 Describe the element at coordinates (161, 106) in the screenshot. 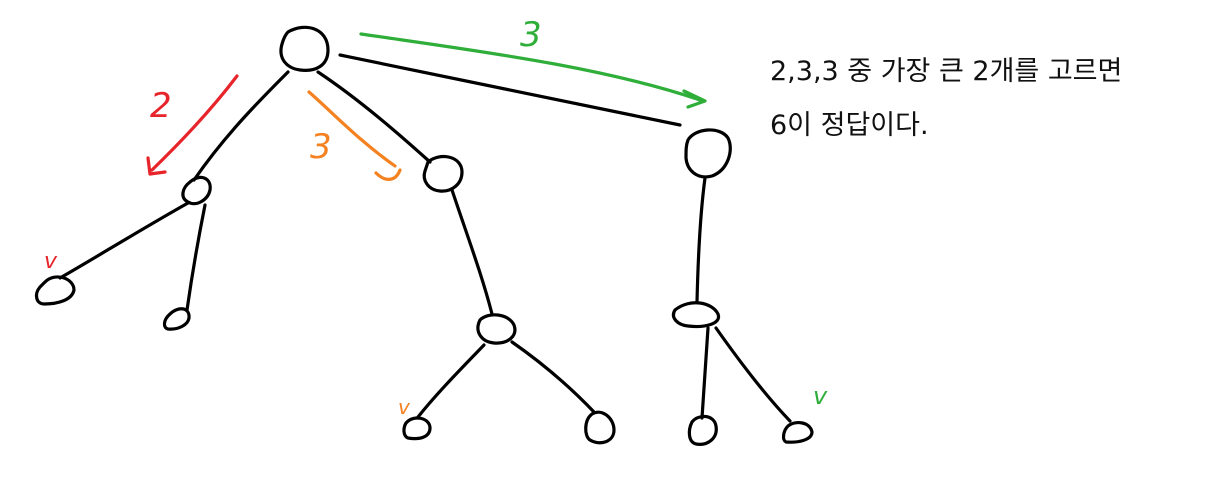

I see `red-edge-label: 2` at that location.